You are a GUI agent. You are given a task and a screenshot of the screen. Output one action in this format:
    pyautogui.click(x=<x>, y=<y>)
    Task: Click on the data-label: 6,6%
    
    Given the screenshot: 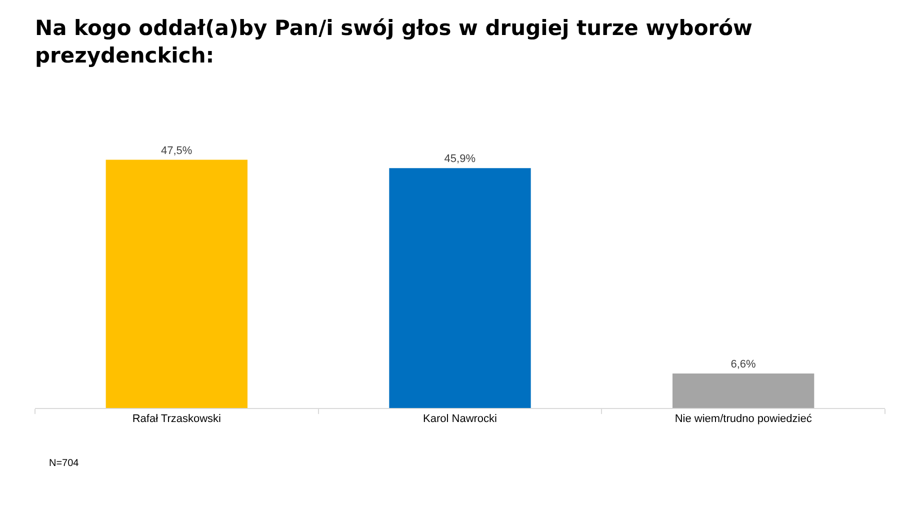 What is the action you would take?
    pyautogui.click(x=743, y=364)
    